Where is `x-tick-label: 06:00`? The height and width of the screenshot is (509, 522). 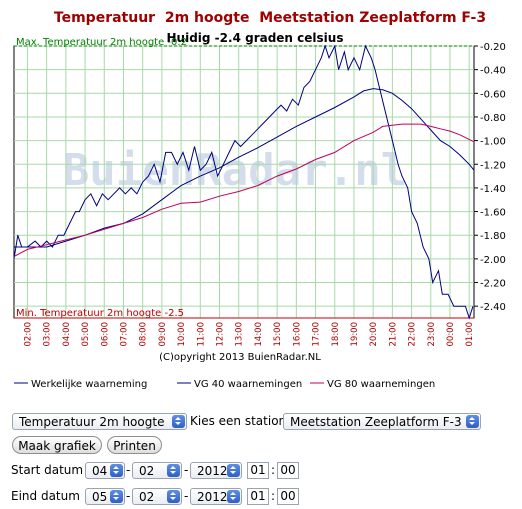 x-tick-label: 06:00 is located at coordinates (105, 334).